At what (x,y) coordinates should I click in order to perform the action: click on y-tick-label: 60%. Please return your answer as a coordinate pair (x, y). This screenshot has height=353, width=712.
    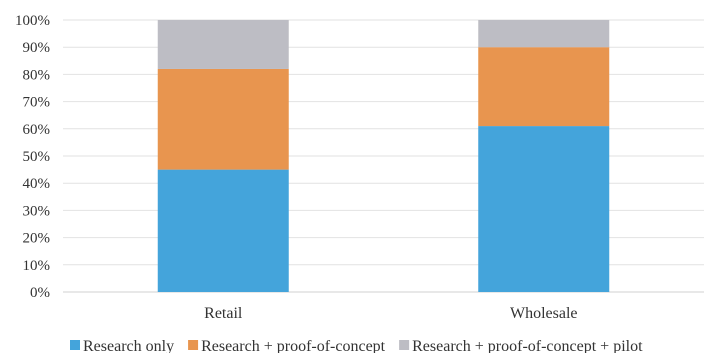
    Looking at the image, I should click on (37, 130).